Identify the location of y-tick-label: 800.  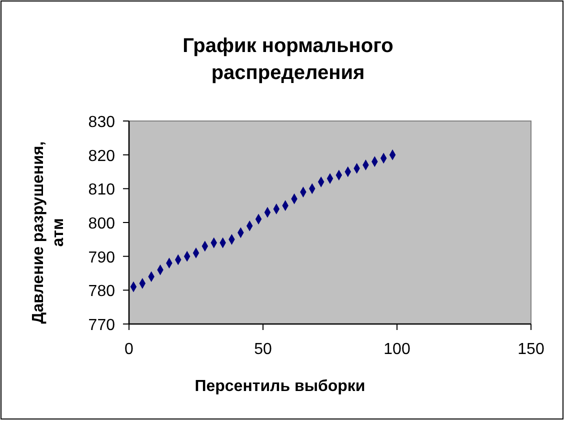
(102, 224).